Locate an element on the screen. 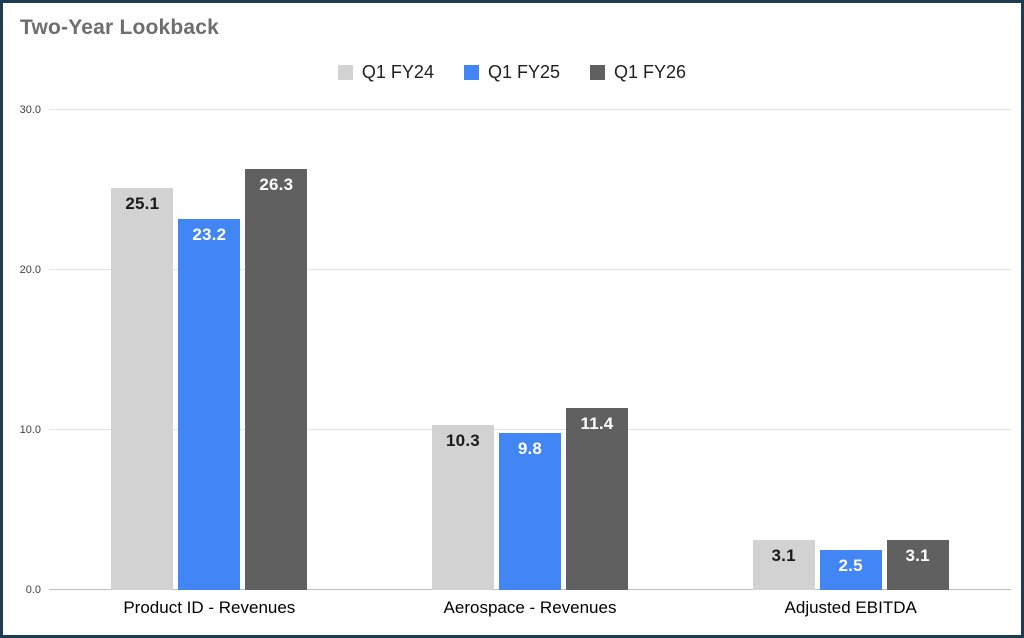  bar: 26.3 is located at coordinates (276, 379).